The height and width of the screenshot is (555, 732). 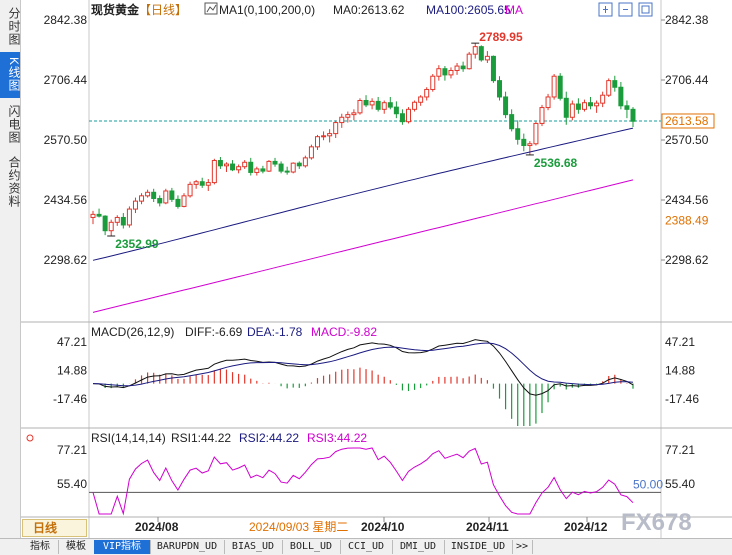 I want to click on toolbar-tab-2: VIP指标, so click(x=122, y=547).